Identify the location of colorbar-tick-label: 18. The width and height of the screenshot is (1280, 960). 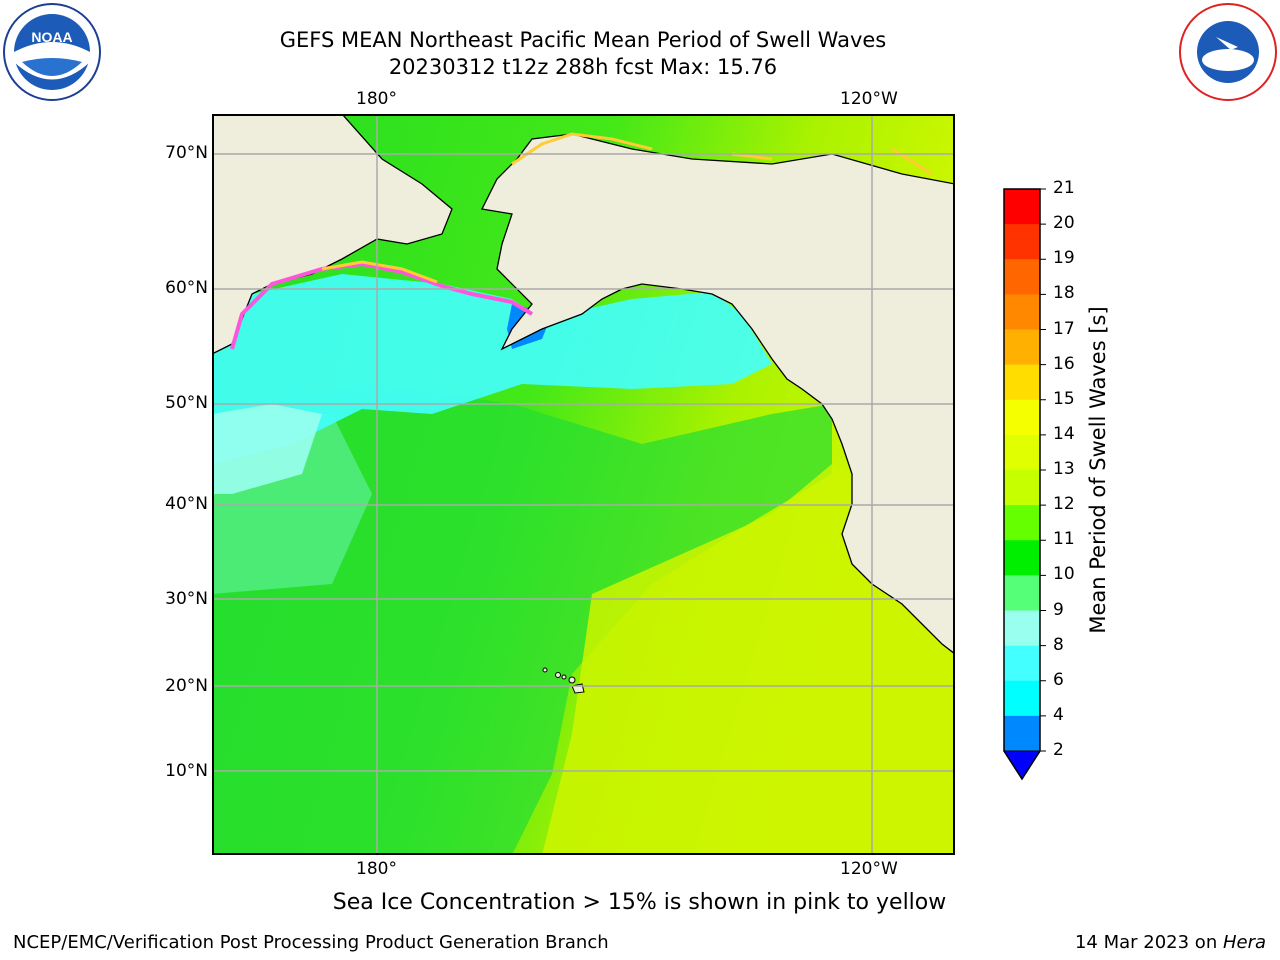
(1064, 293).